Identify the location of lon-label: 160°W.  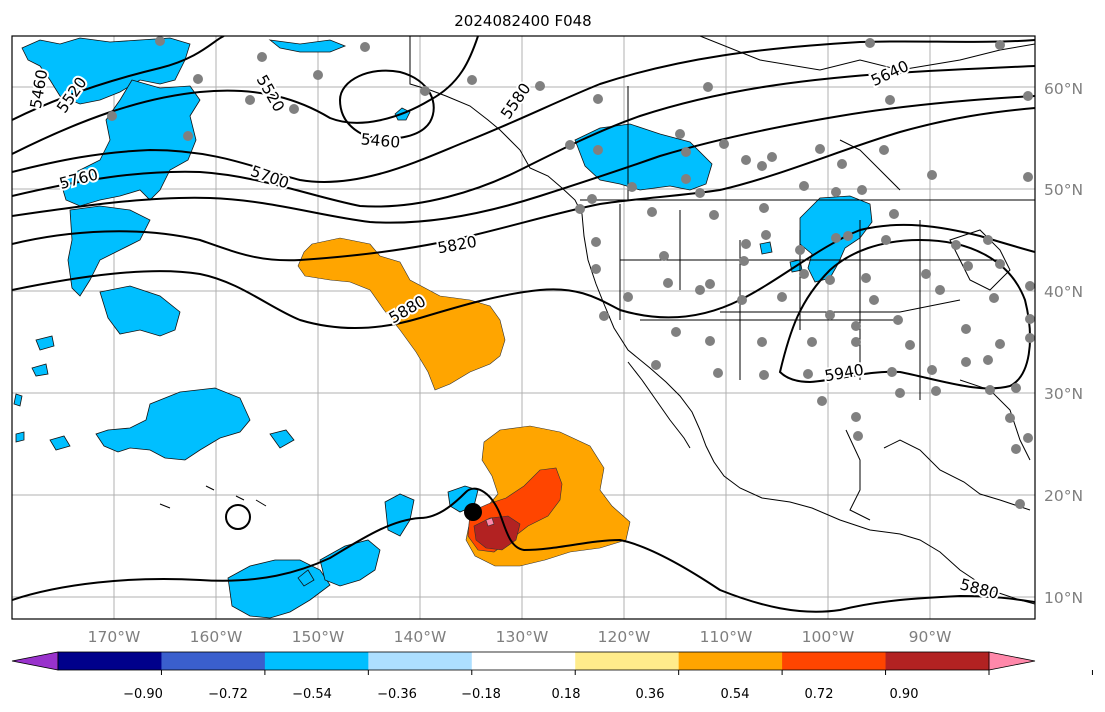
(216, 637).